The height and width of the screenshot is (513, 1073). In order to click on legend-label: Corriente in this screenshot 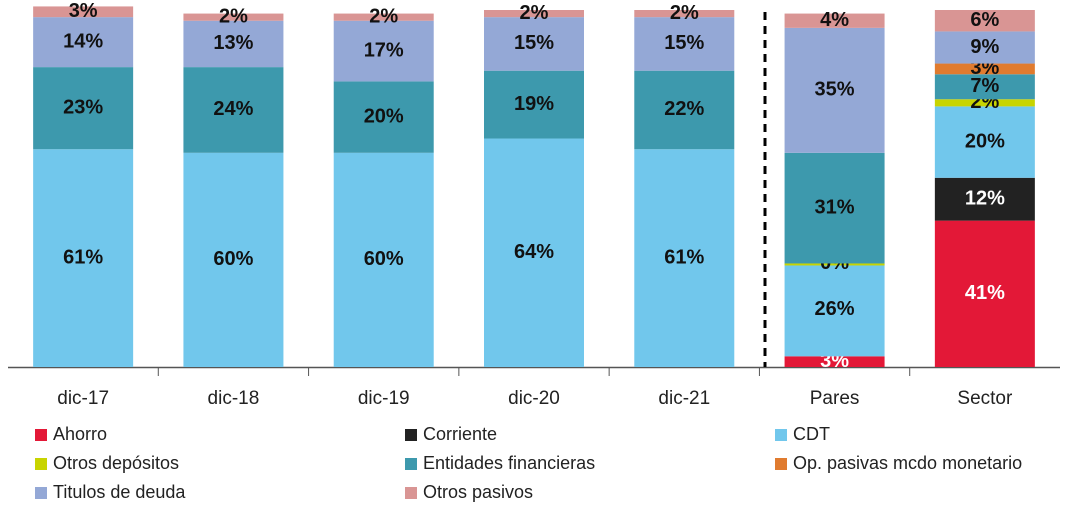, I will do `click(460, 434)`.